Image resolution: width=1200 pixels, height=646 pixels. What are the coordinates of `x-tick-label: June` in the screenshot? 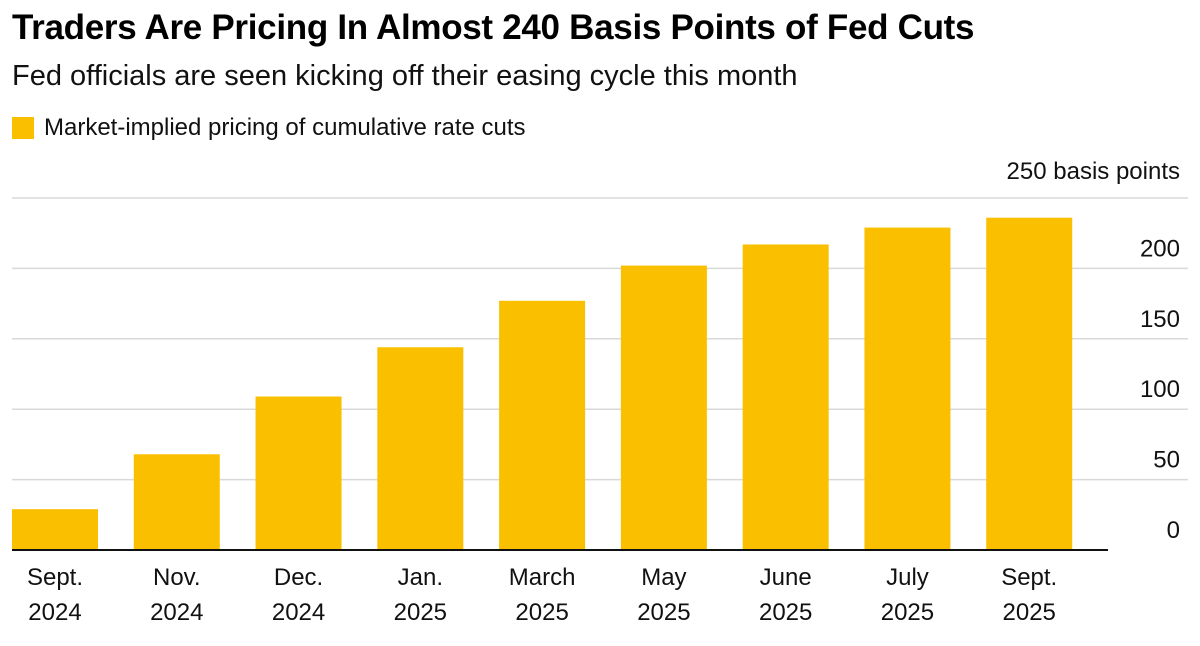 It's located at (786, 577).